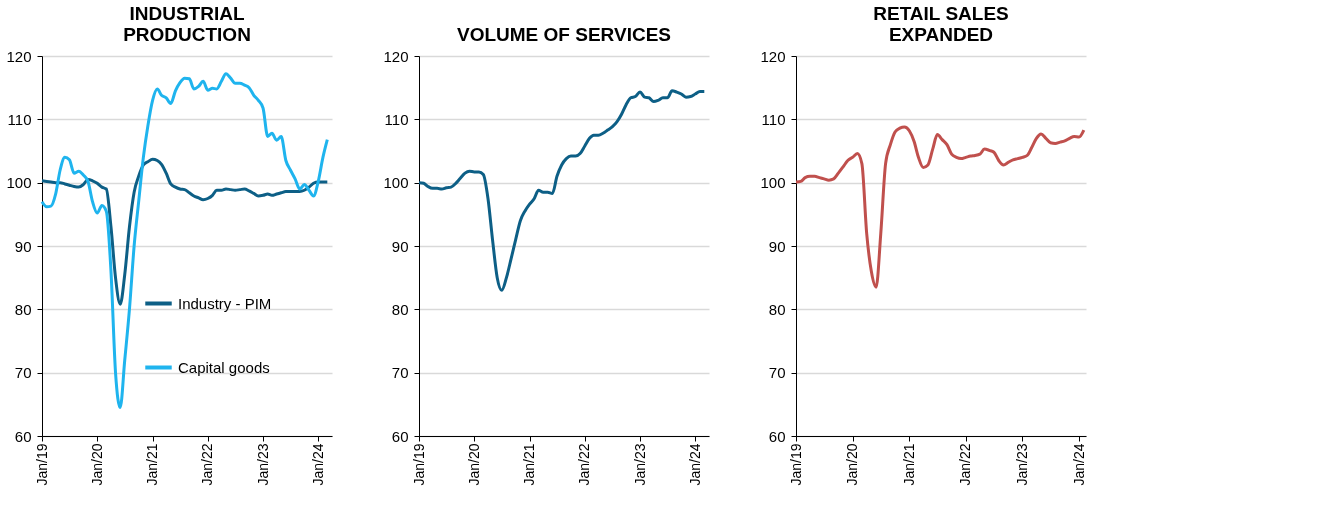 The height and width of the screenshot is (529, 1340). I want to click on chart-title: RETAIL SALES EXPANDED, so click(941, 24).